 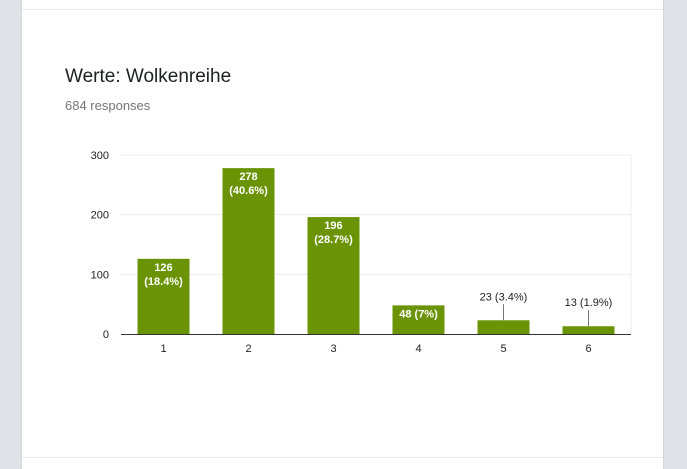 What do you see at coordinates (248, 349) in the screenshot?
I see `x-tick-label: 2` at bounding box center [248, 349].